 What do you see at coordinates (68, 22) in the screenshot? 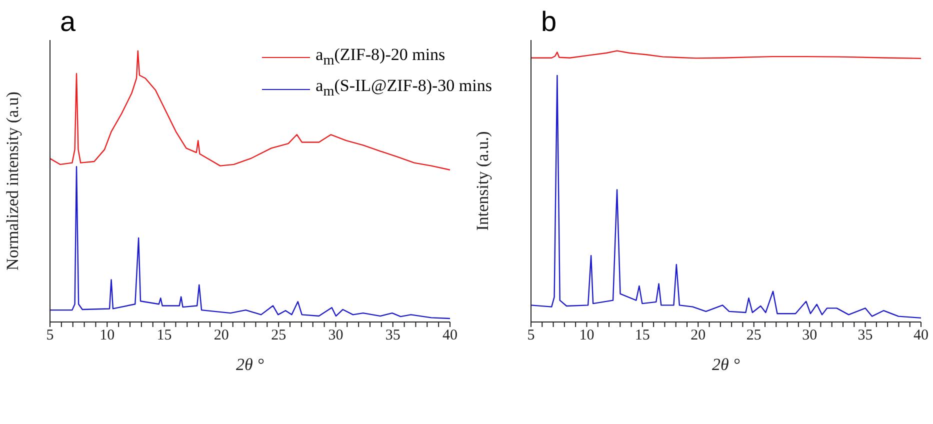
I see `chart-title: a` at bounding box center [68, 22].